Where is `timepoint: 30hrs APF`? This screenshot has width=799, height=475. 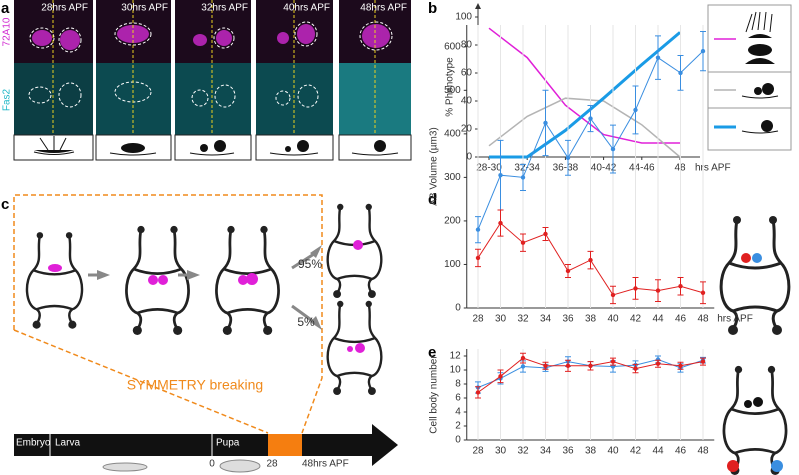
timepoint: 30hrs APF is located at coordinates (144, 8).